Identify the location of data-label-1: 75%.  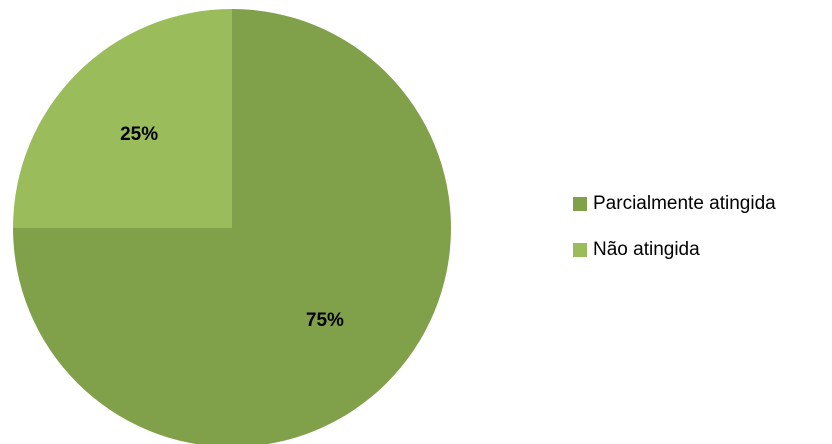
(325, 320).